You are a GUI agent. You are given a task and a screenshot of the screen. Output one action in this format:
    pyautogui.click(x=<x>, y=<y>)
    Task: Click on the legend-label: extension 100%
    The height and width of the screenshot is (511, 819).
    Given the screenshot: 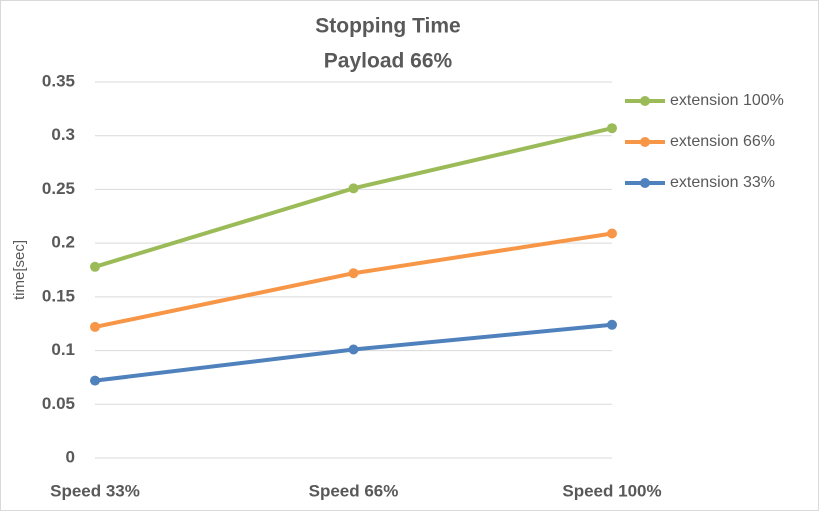 What is the action you would take?
    pyautogui.click(x=727, y=100)
    